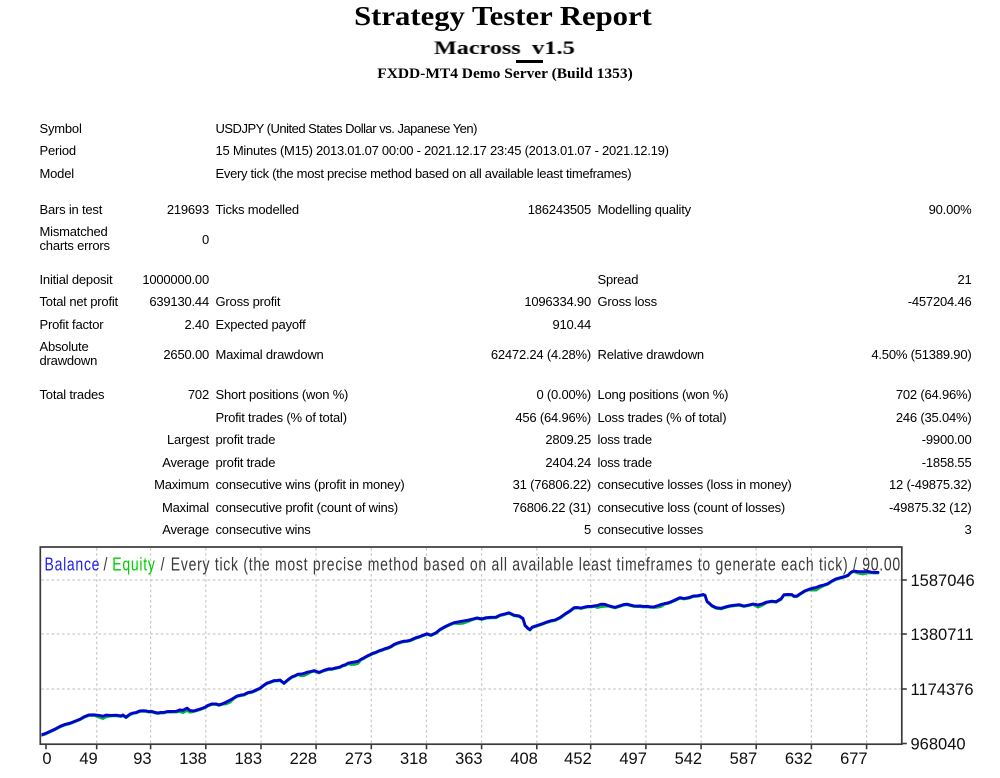 The width and height of the screenshot is (1000, 778). What do you see at coordinates (938, 744) in the screenshot?
I see `svg-text: 968040` at bounding box center [938, 744].